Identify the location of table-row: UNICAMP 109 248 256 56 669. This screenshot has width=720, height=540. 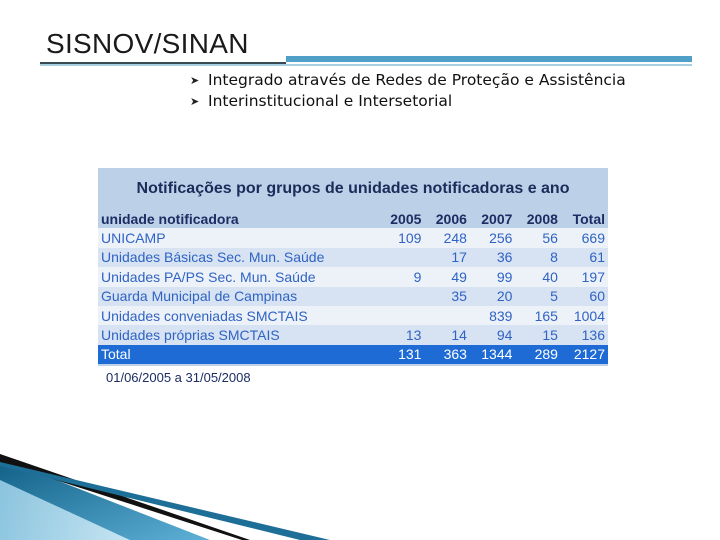
(353, 238).